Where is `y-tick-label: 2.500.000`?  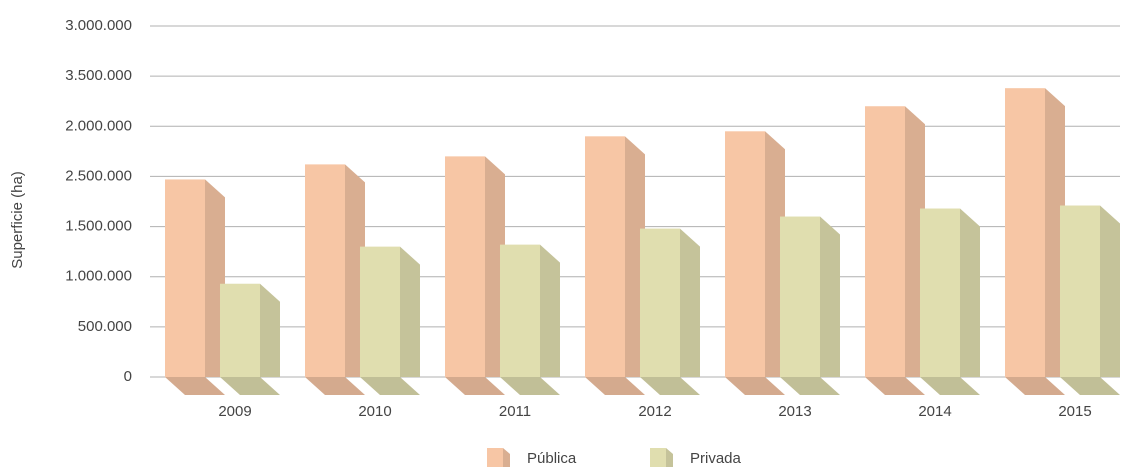 y-tick-label: 2.500.000 is located at coordinates (98, 175).